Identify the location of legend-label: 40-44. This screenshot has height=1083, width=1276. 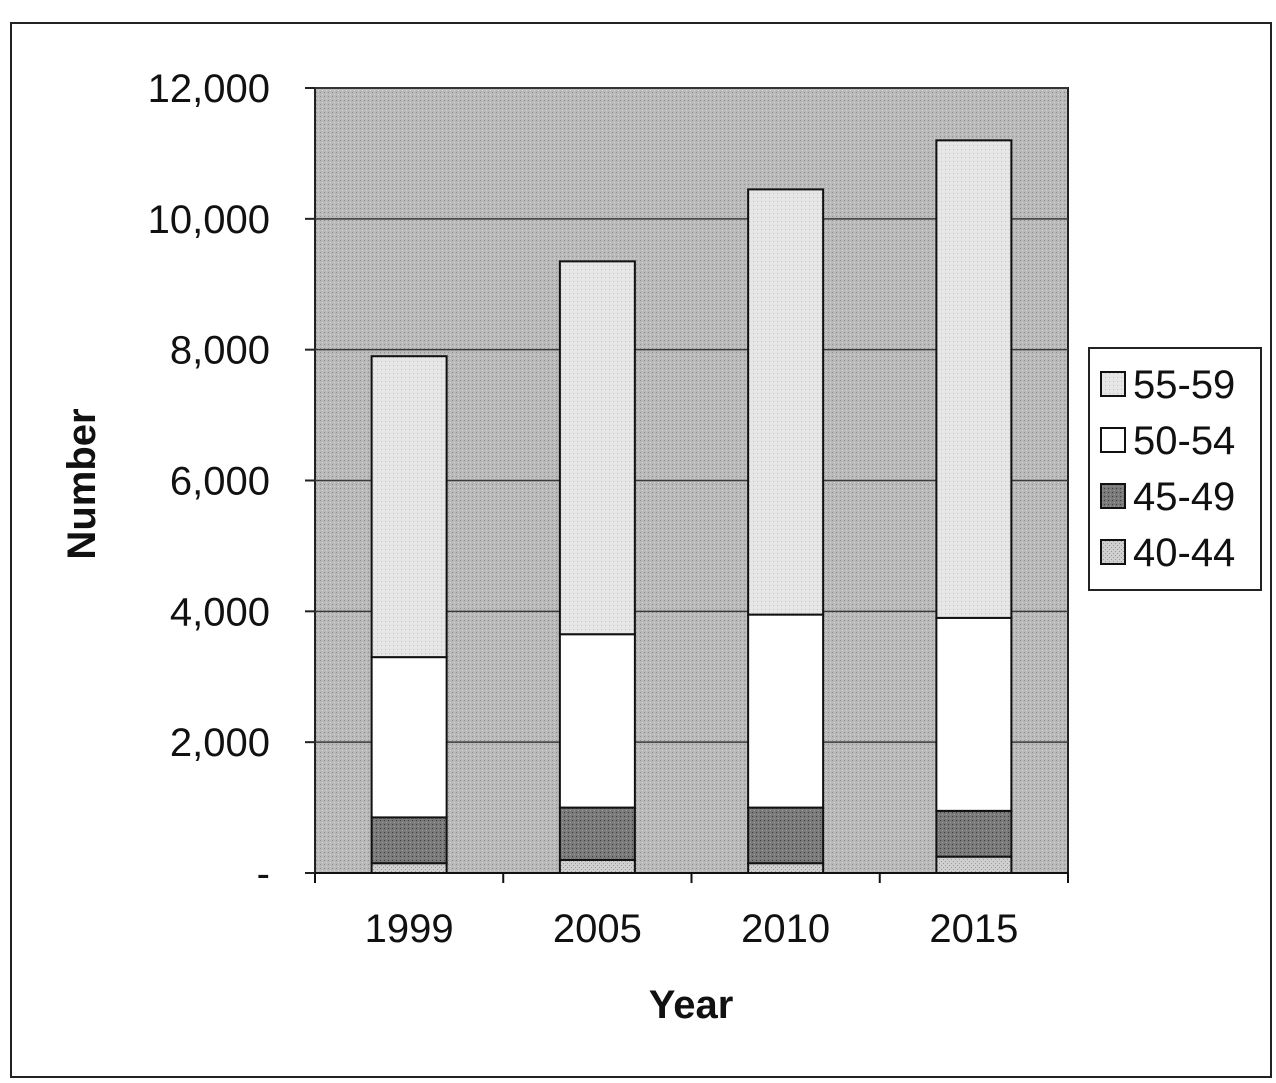
(1184, 553).